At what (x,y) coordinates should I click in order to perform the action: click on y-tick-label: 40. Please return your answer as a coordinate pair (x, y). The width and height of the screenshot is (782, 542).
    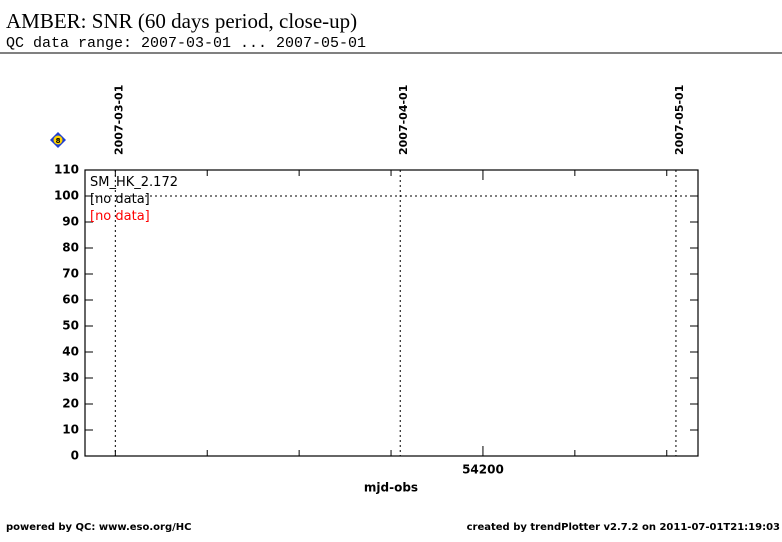
    Looking at the image, I should click on (70, 352).